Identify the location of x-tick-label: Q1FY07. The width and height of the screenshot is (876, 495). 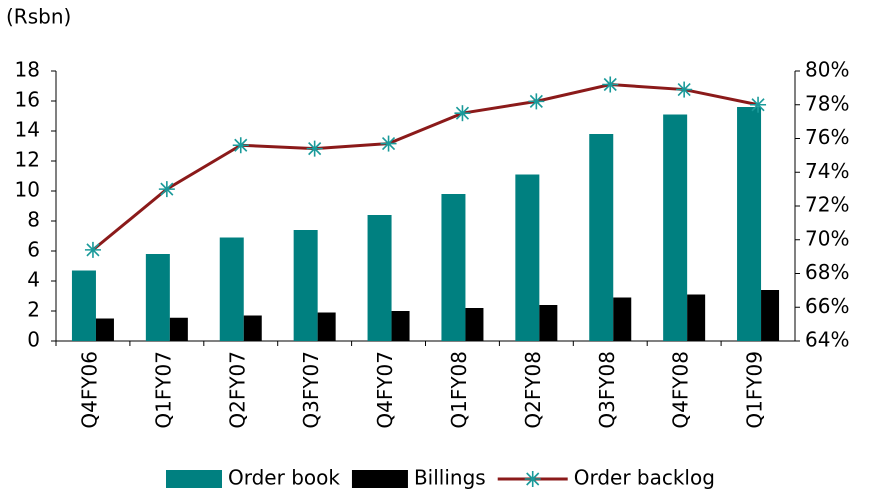
(163, 390).